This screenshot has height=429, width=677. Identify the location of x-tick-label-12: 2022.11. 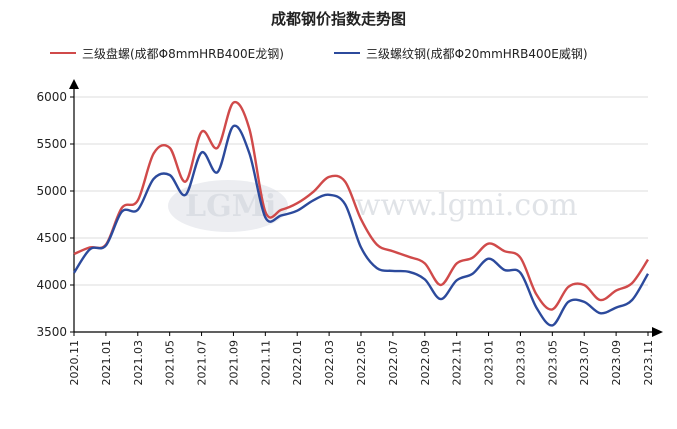
(457, 363).